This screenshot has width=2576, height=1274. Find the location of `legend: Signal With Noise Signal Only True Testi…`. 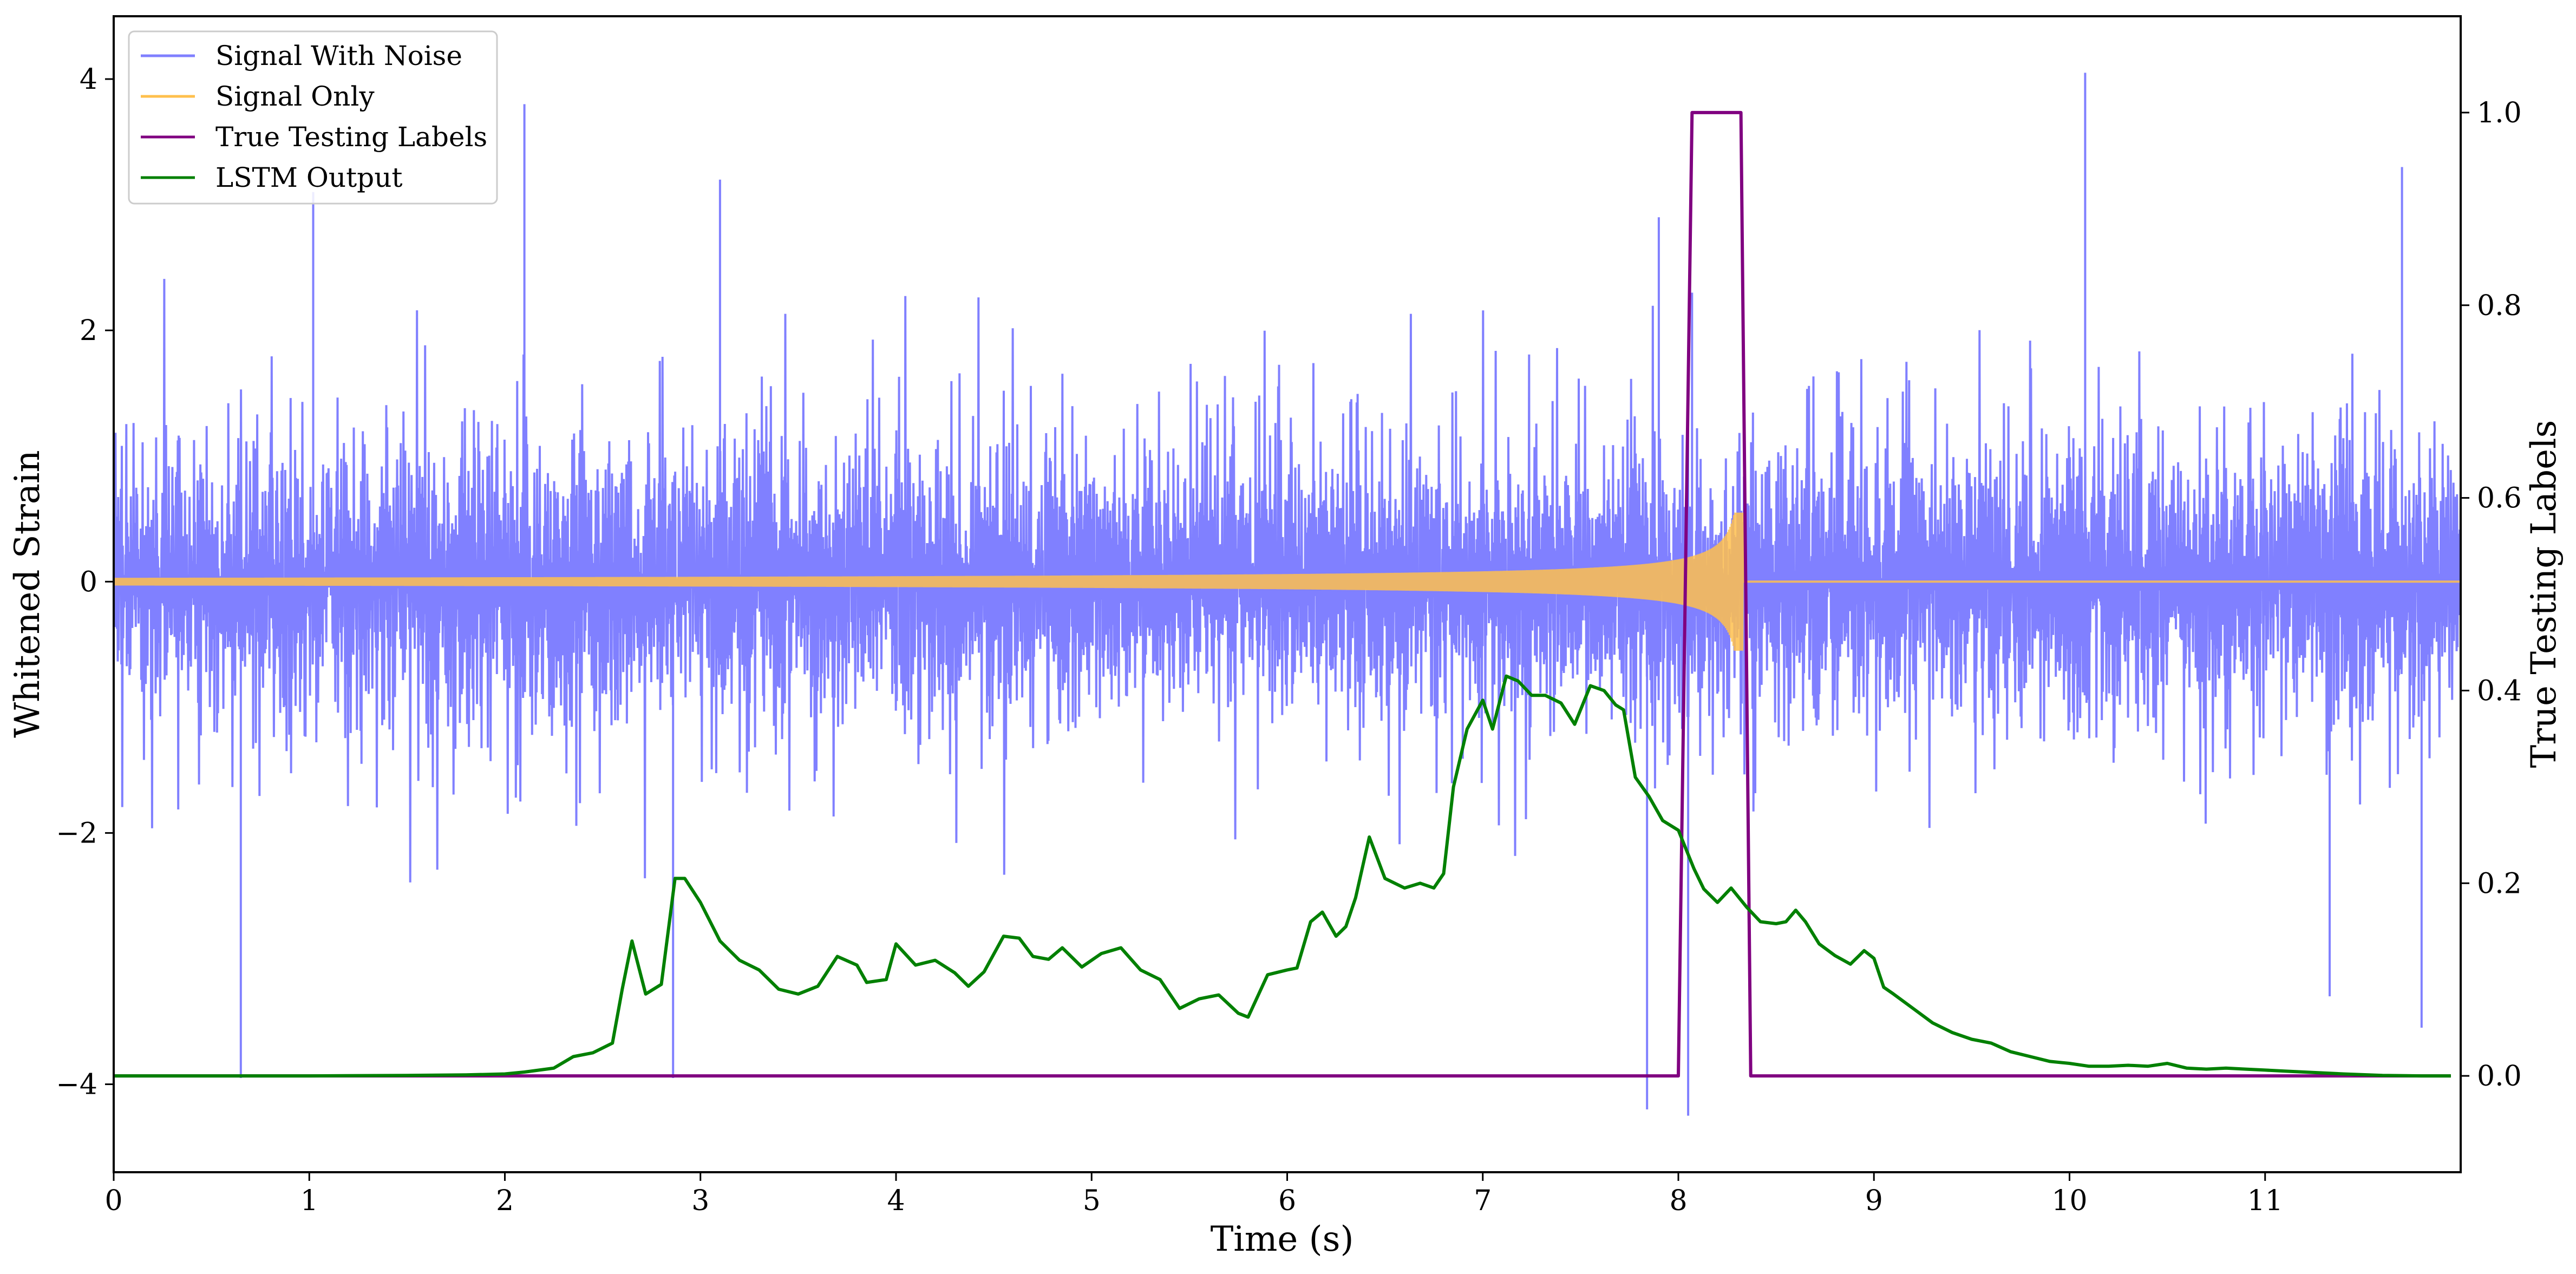

legend: Signal With Noise Signal Only True Testi… is located at coordinates (313, 117).